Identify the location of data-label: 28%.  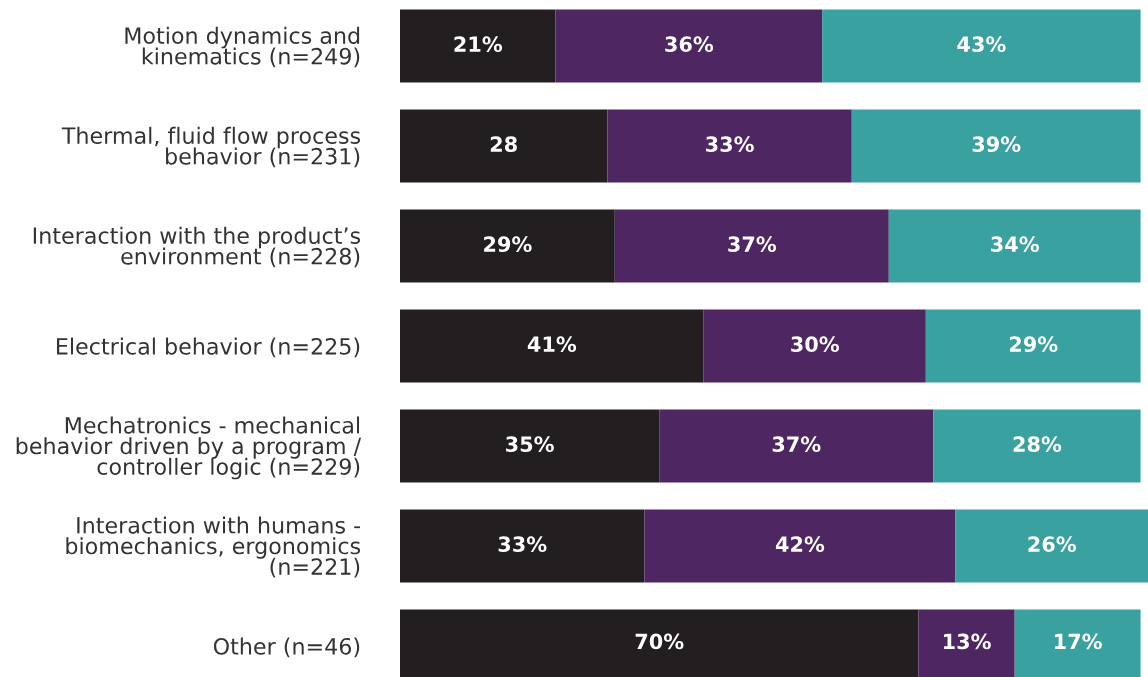
(1037, 444).